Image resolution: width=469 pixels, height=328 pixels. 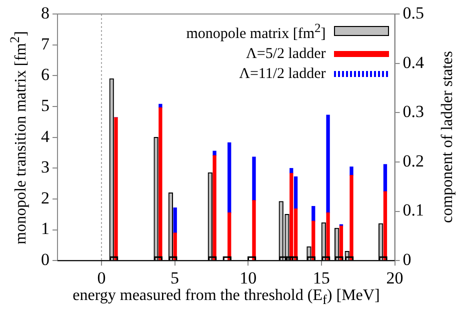 What do you see at coordinates (45, 105) in the screenshot?
I see `y-tick-label: 5` at bounding box center [45, 105].